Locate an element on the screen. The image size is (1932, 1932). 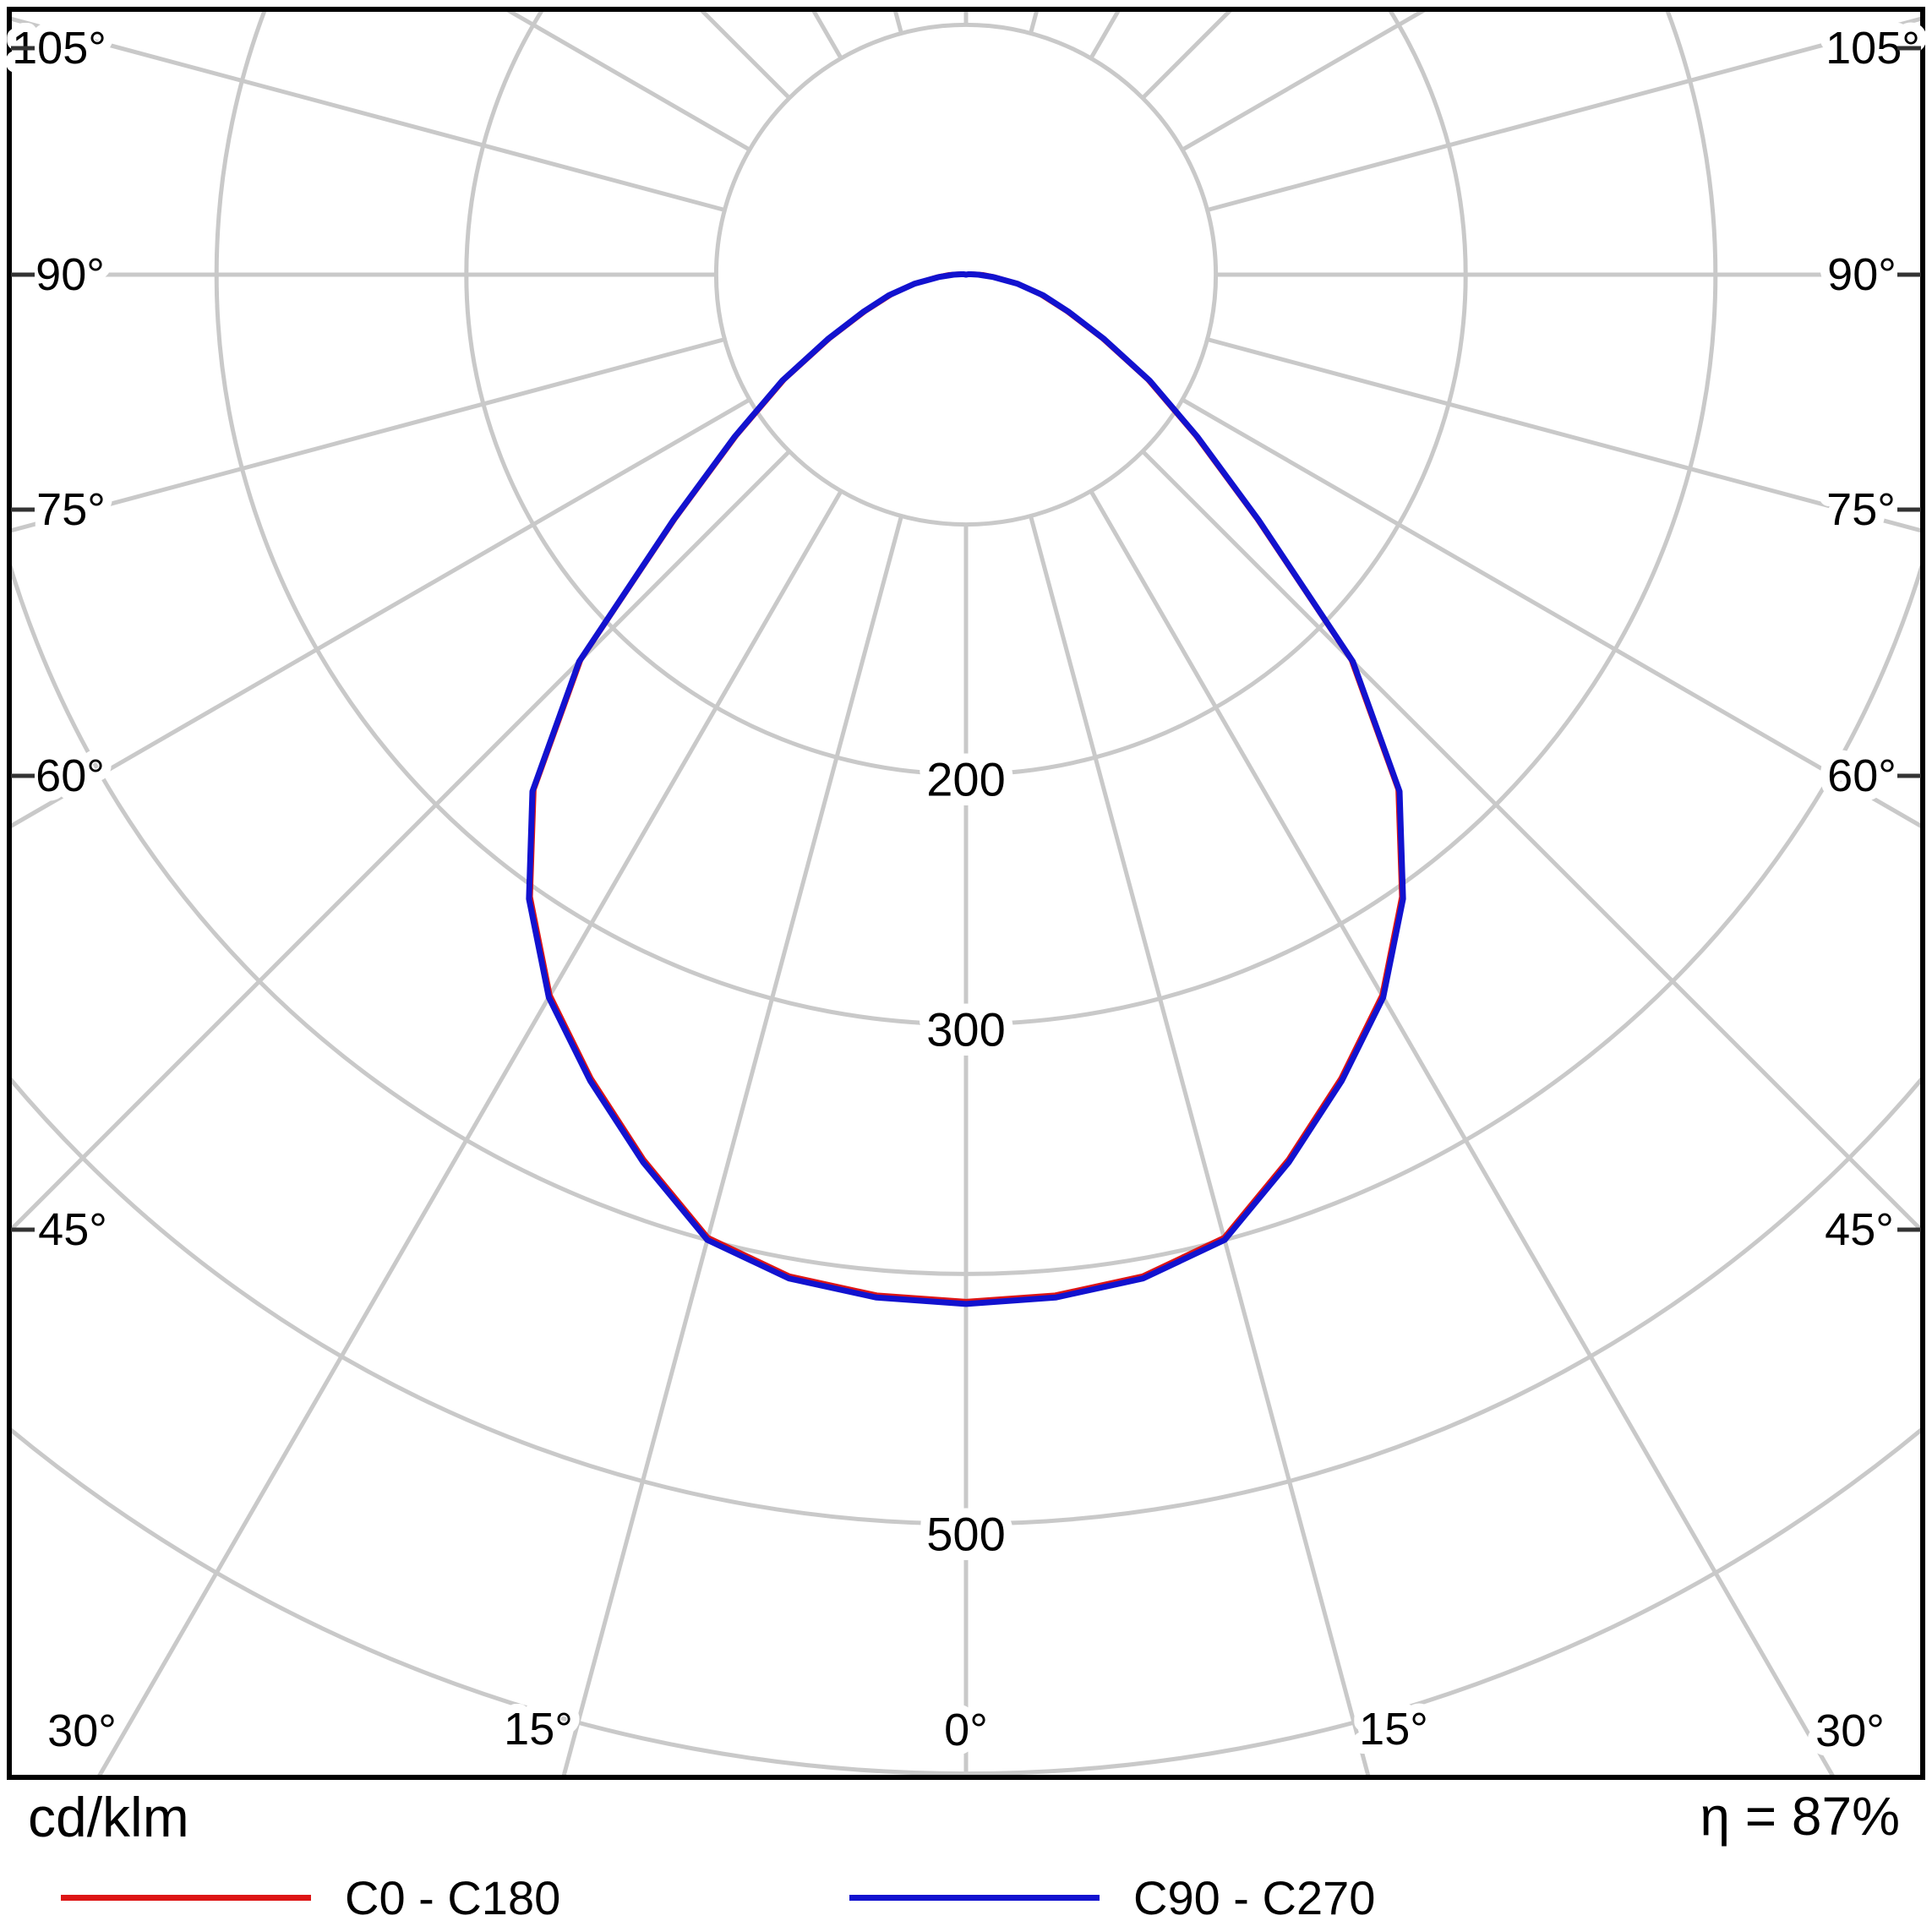
angle-label-right-45: 45° is located at coordinates (1859, 1229).